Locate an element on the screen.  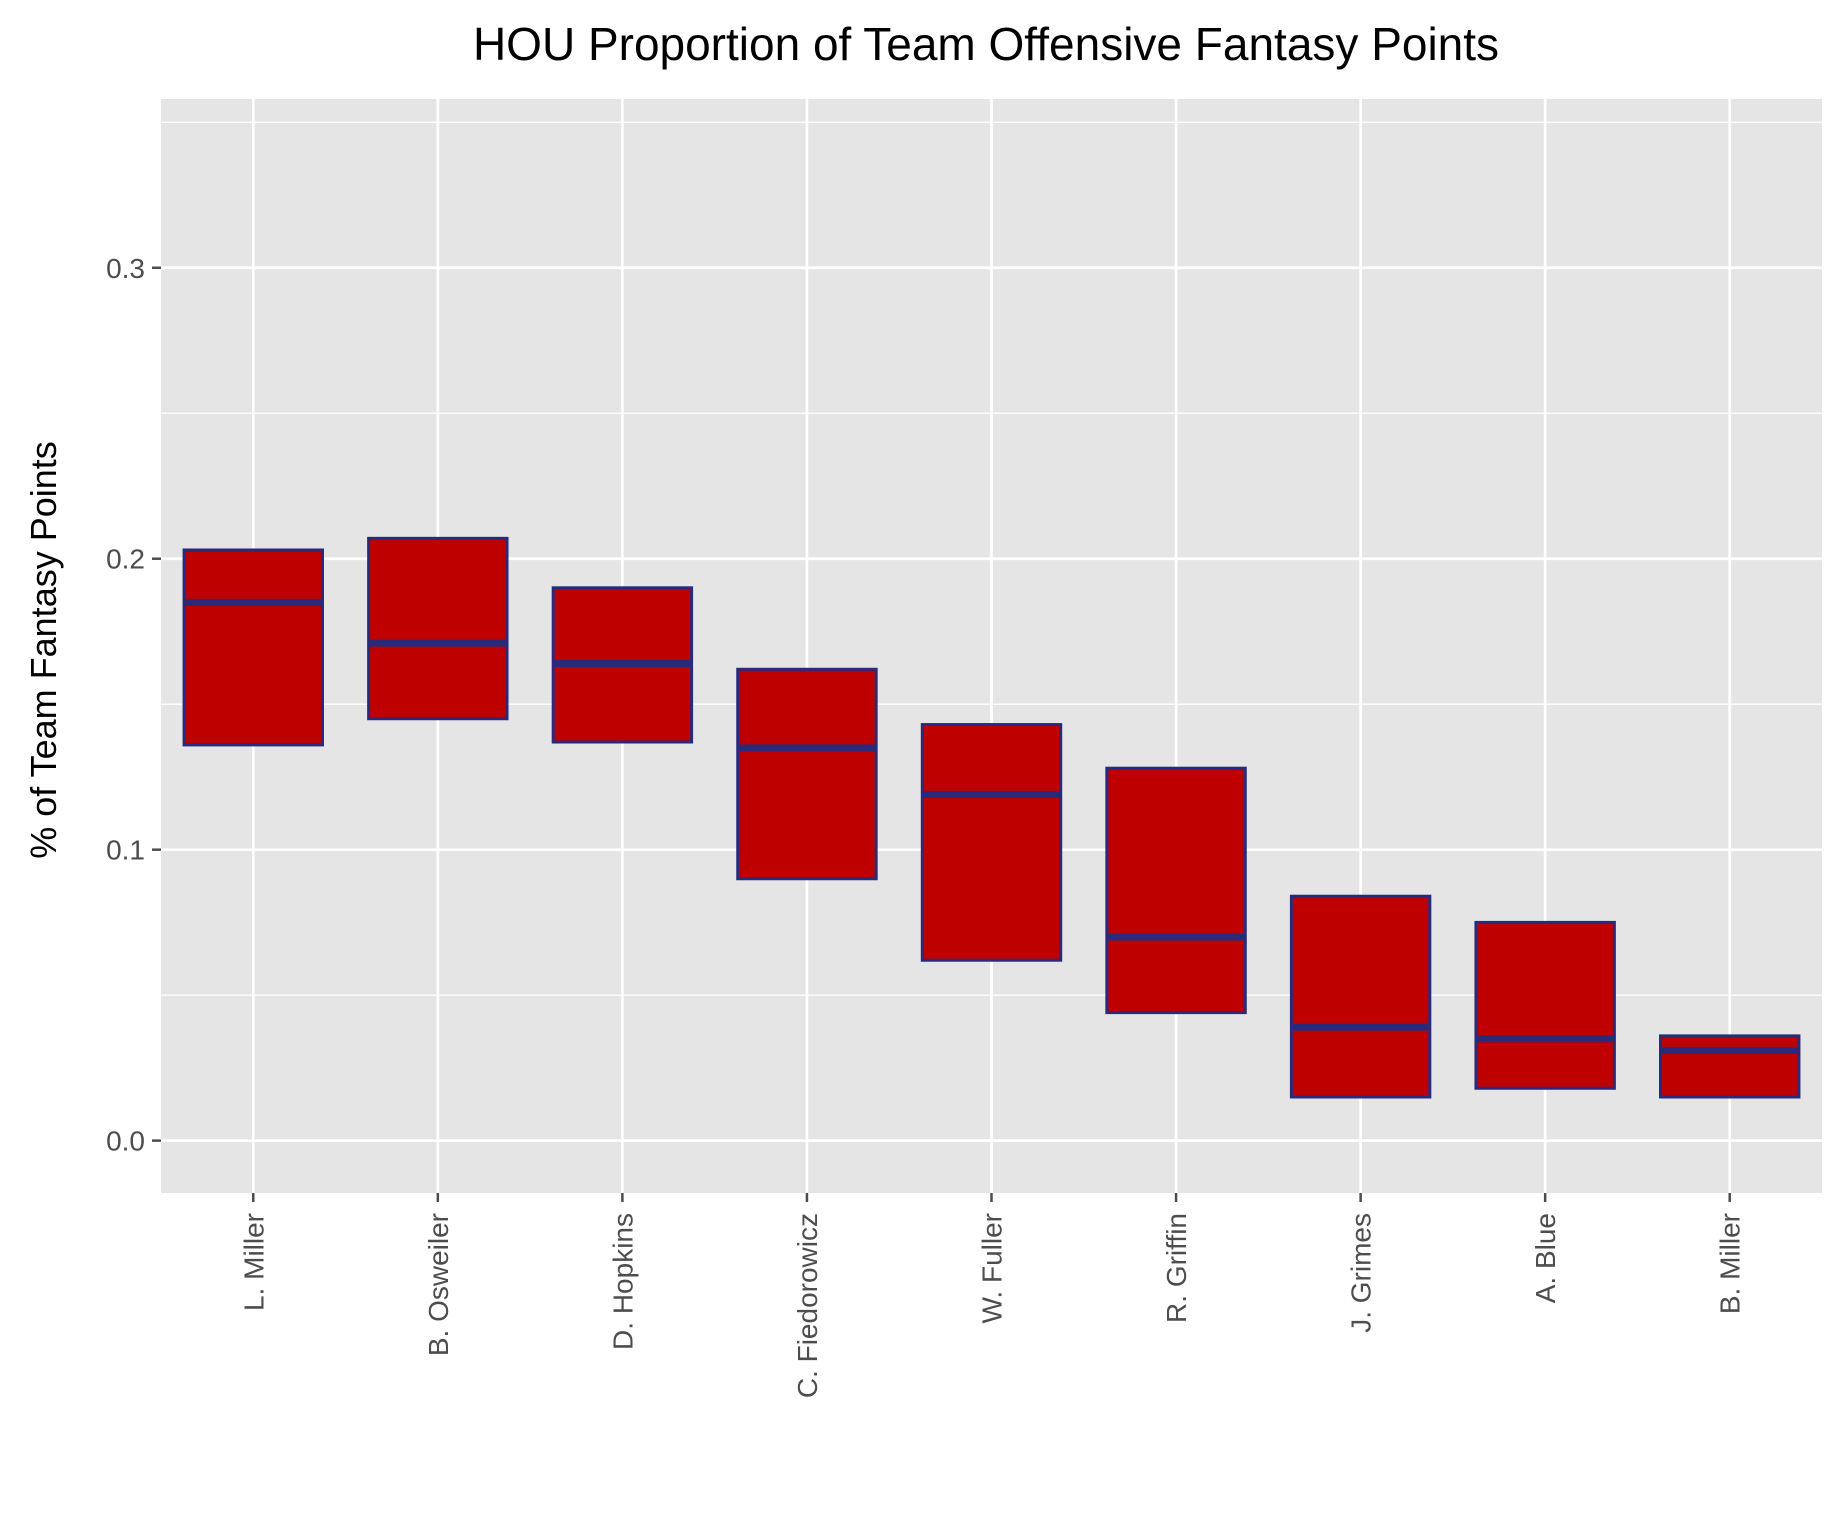
x-tick-label: A. Blue is located at coordinates (1545, 1258).